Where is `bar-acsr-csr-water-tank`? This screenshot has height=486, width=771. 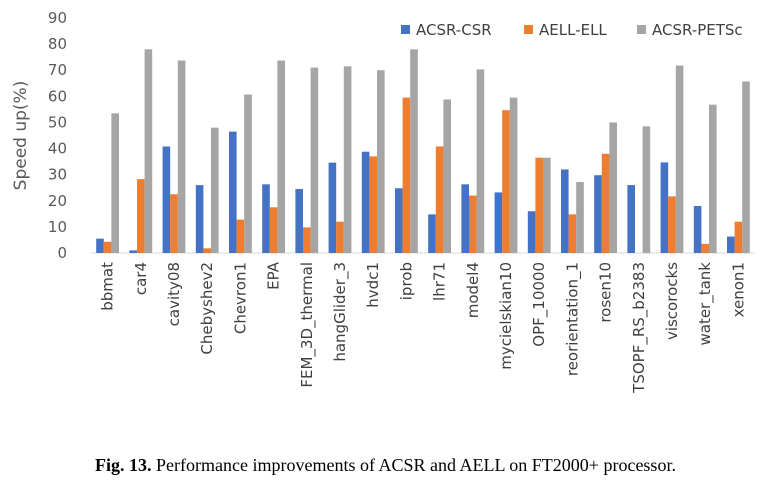 bar-acsr-csr-water-tank is located at coordinates (697, 229).